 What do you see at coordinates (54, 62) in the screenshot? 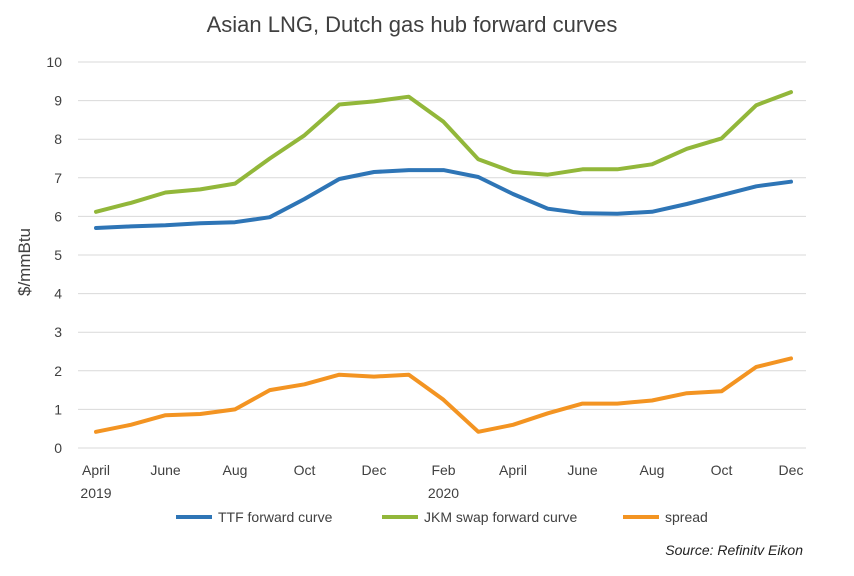
I see `y-tick-label: 10` at bounding box center [54, 62].